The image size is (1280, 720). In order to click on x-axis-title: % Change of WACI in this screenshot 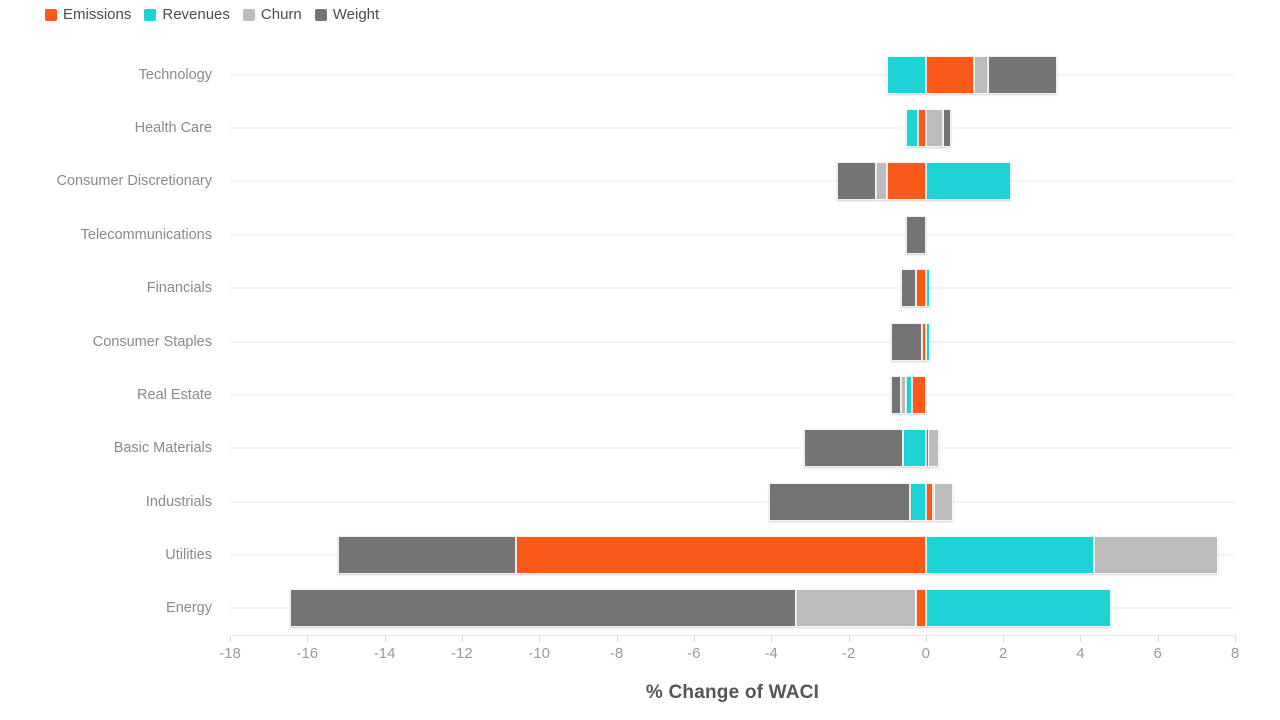, I will do `click(732, 692)`.